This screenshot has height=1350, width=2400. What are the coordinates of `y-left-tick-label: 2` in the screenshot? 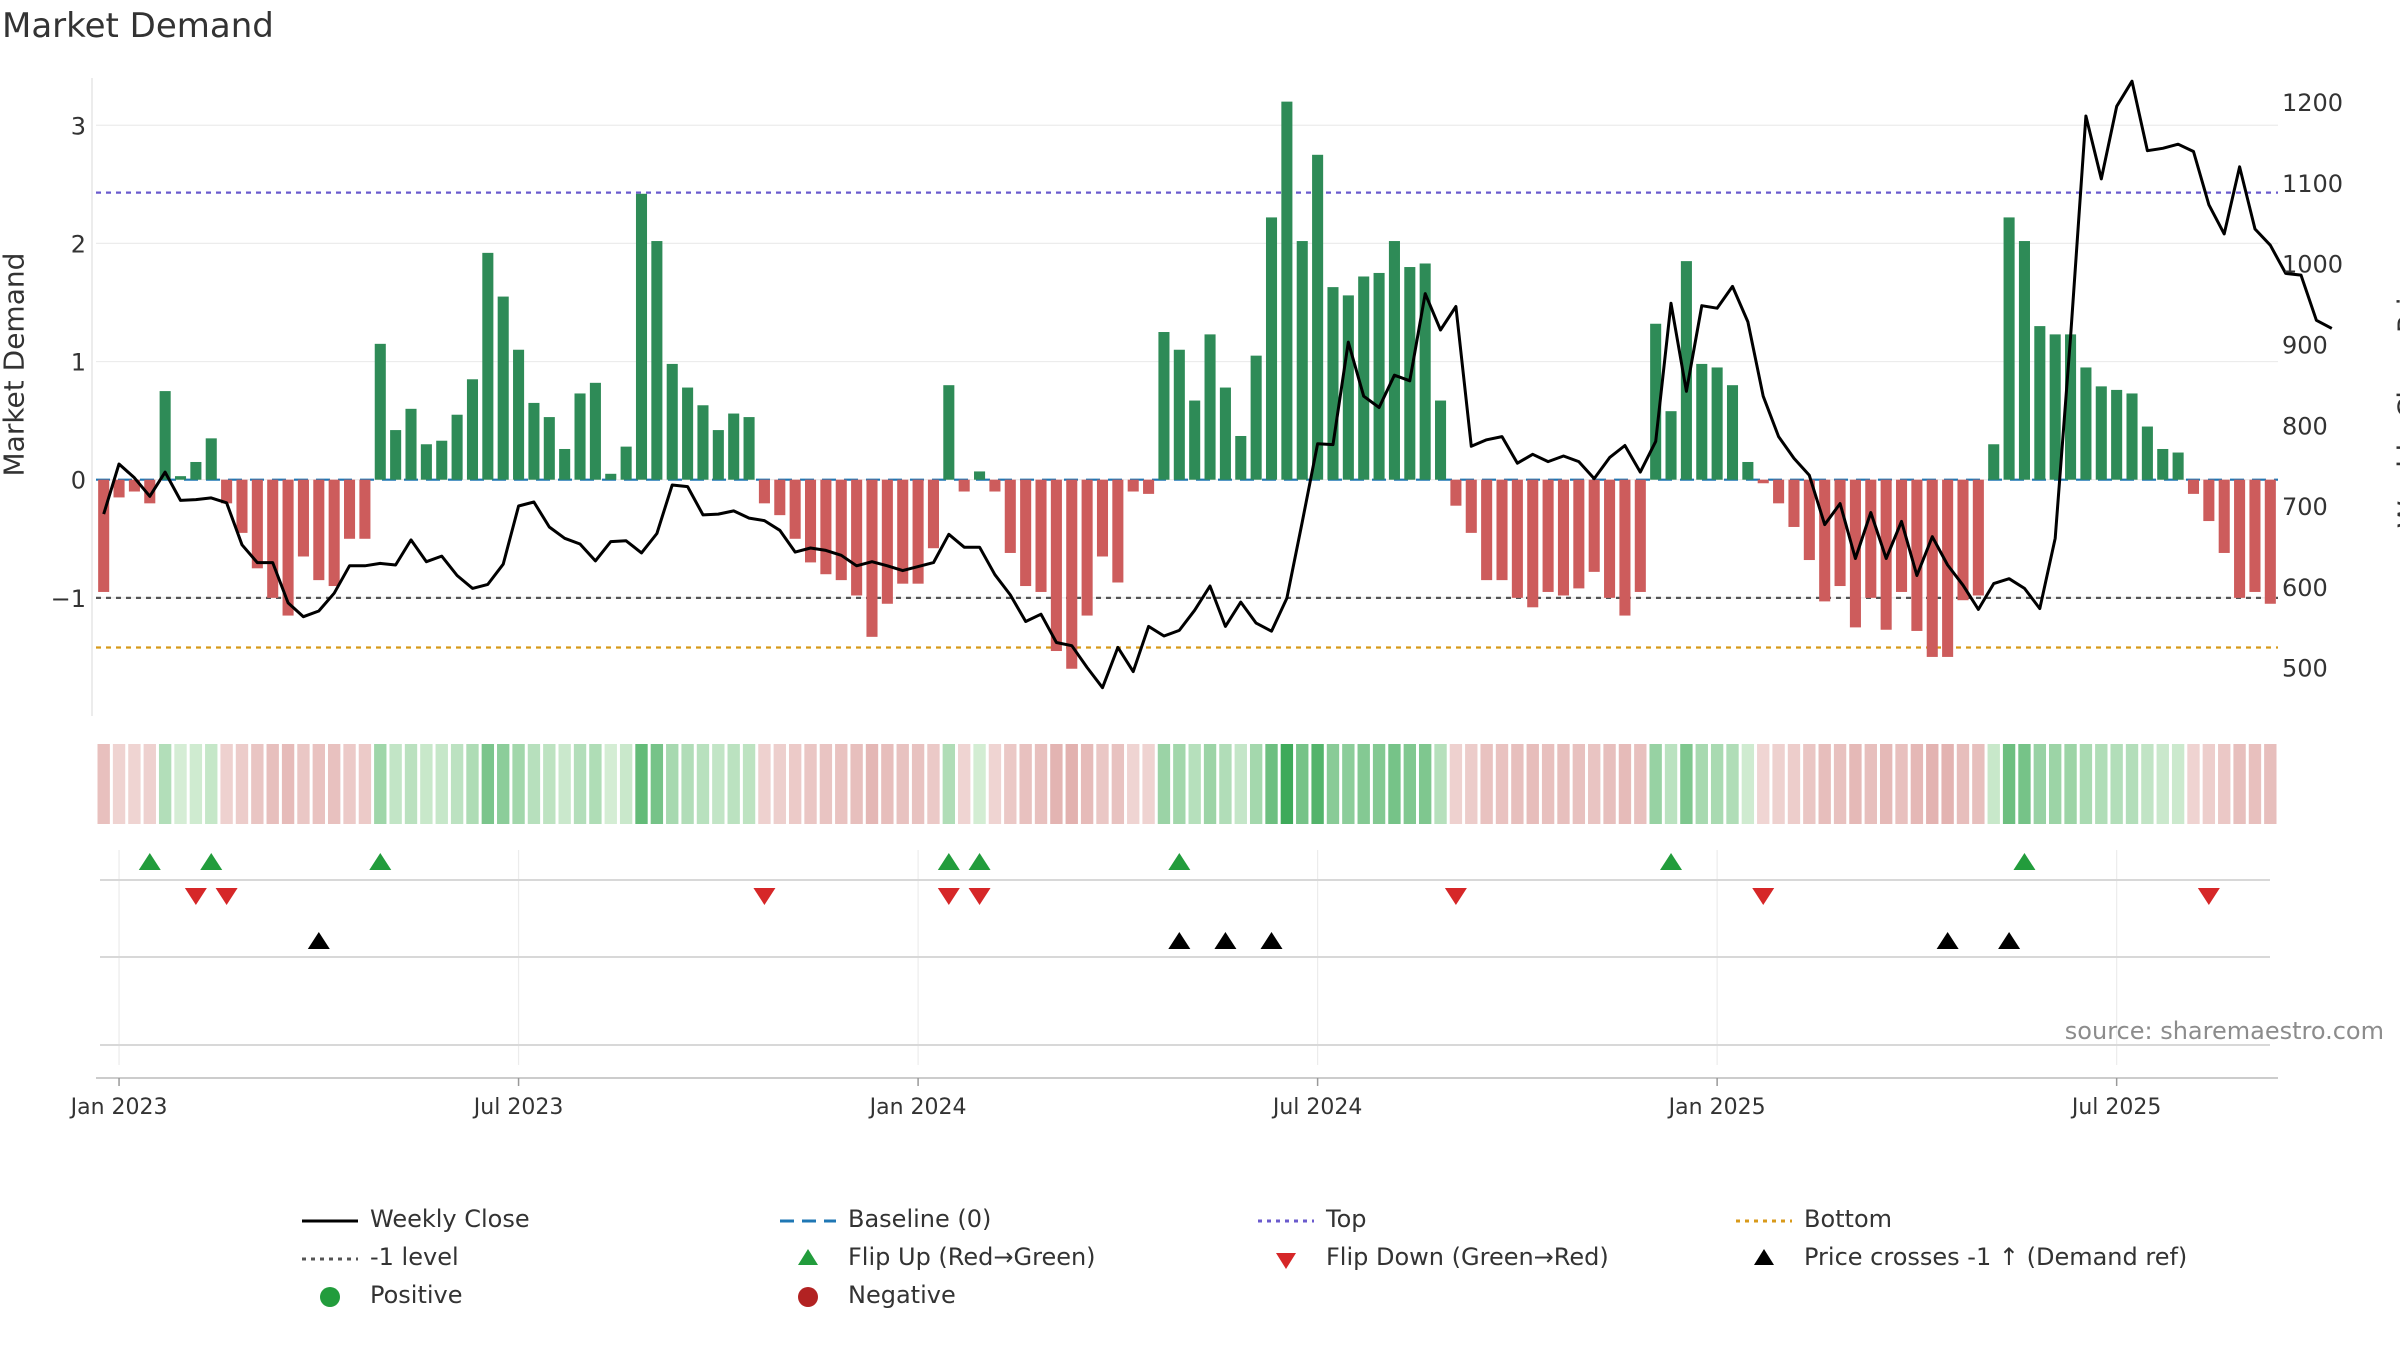 It's located at (78, 244).